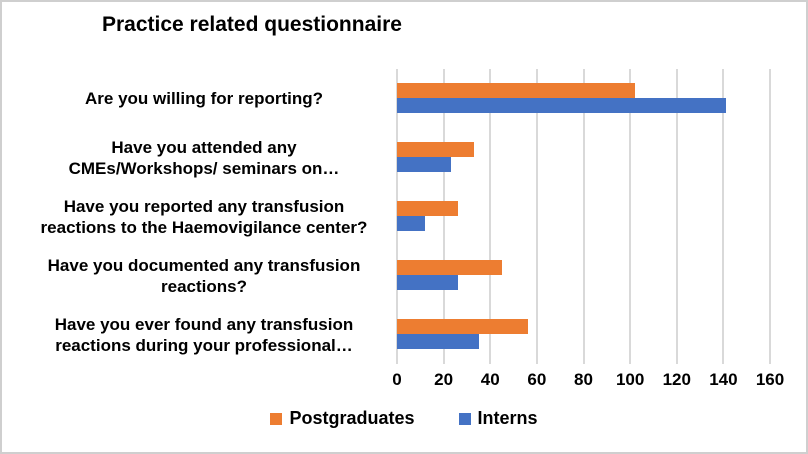 Image resolution: width=808 pixels, height=454 pixels. Describe the element at coordinates (397, 379) in the screenshot. I see `x-tick-label: 0` at that location.